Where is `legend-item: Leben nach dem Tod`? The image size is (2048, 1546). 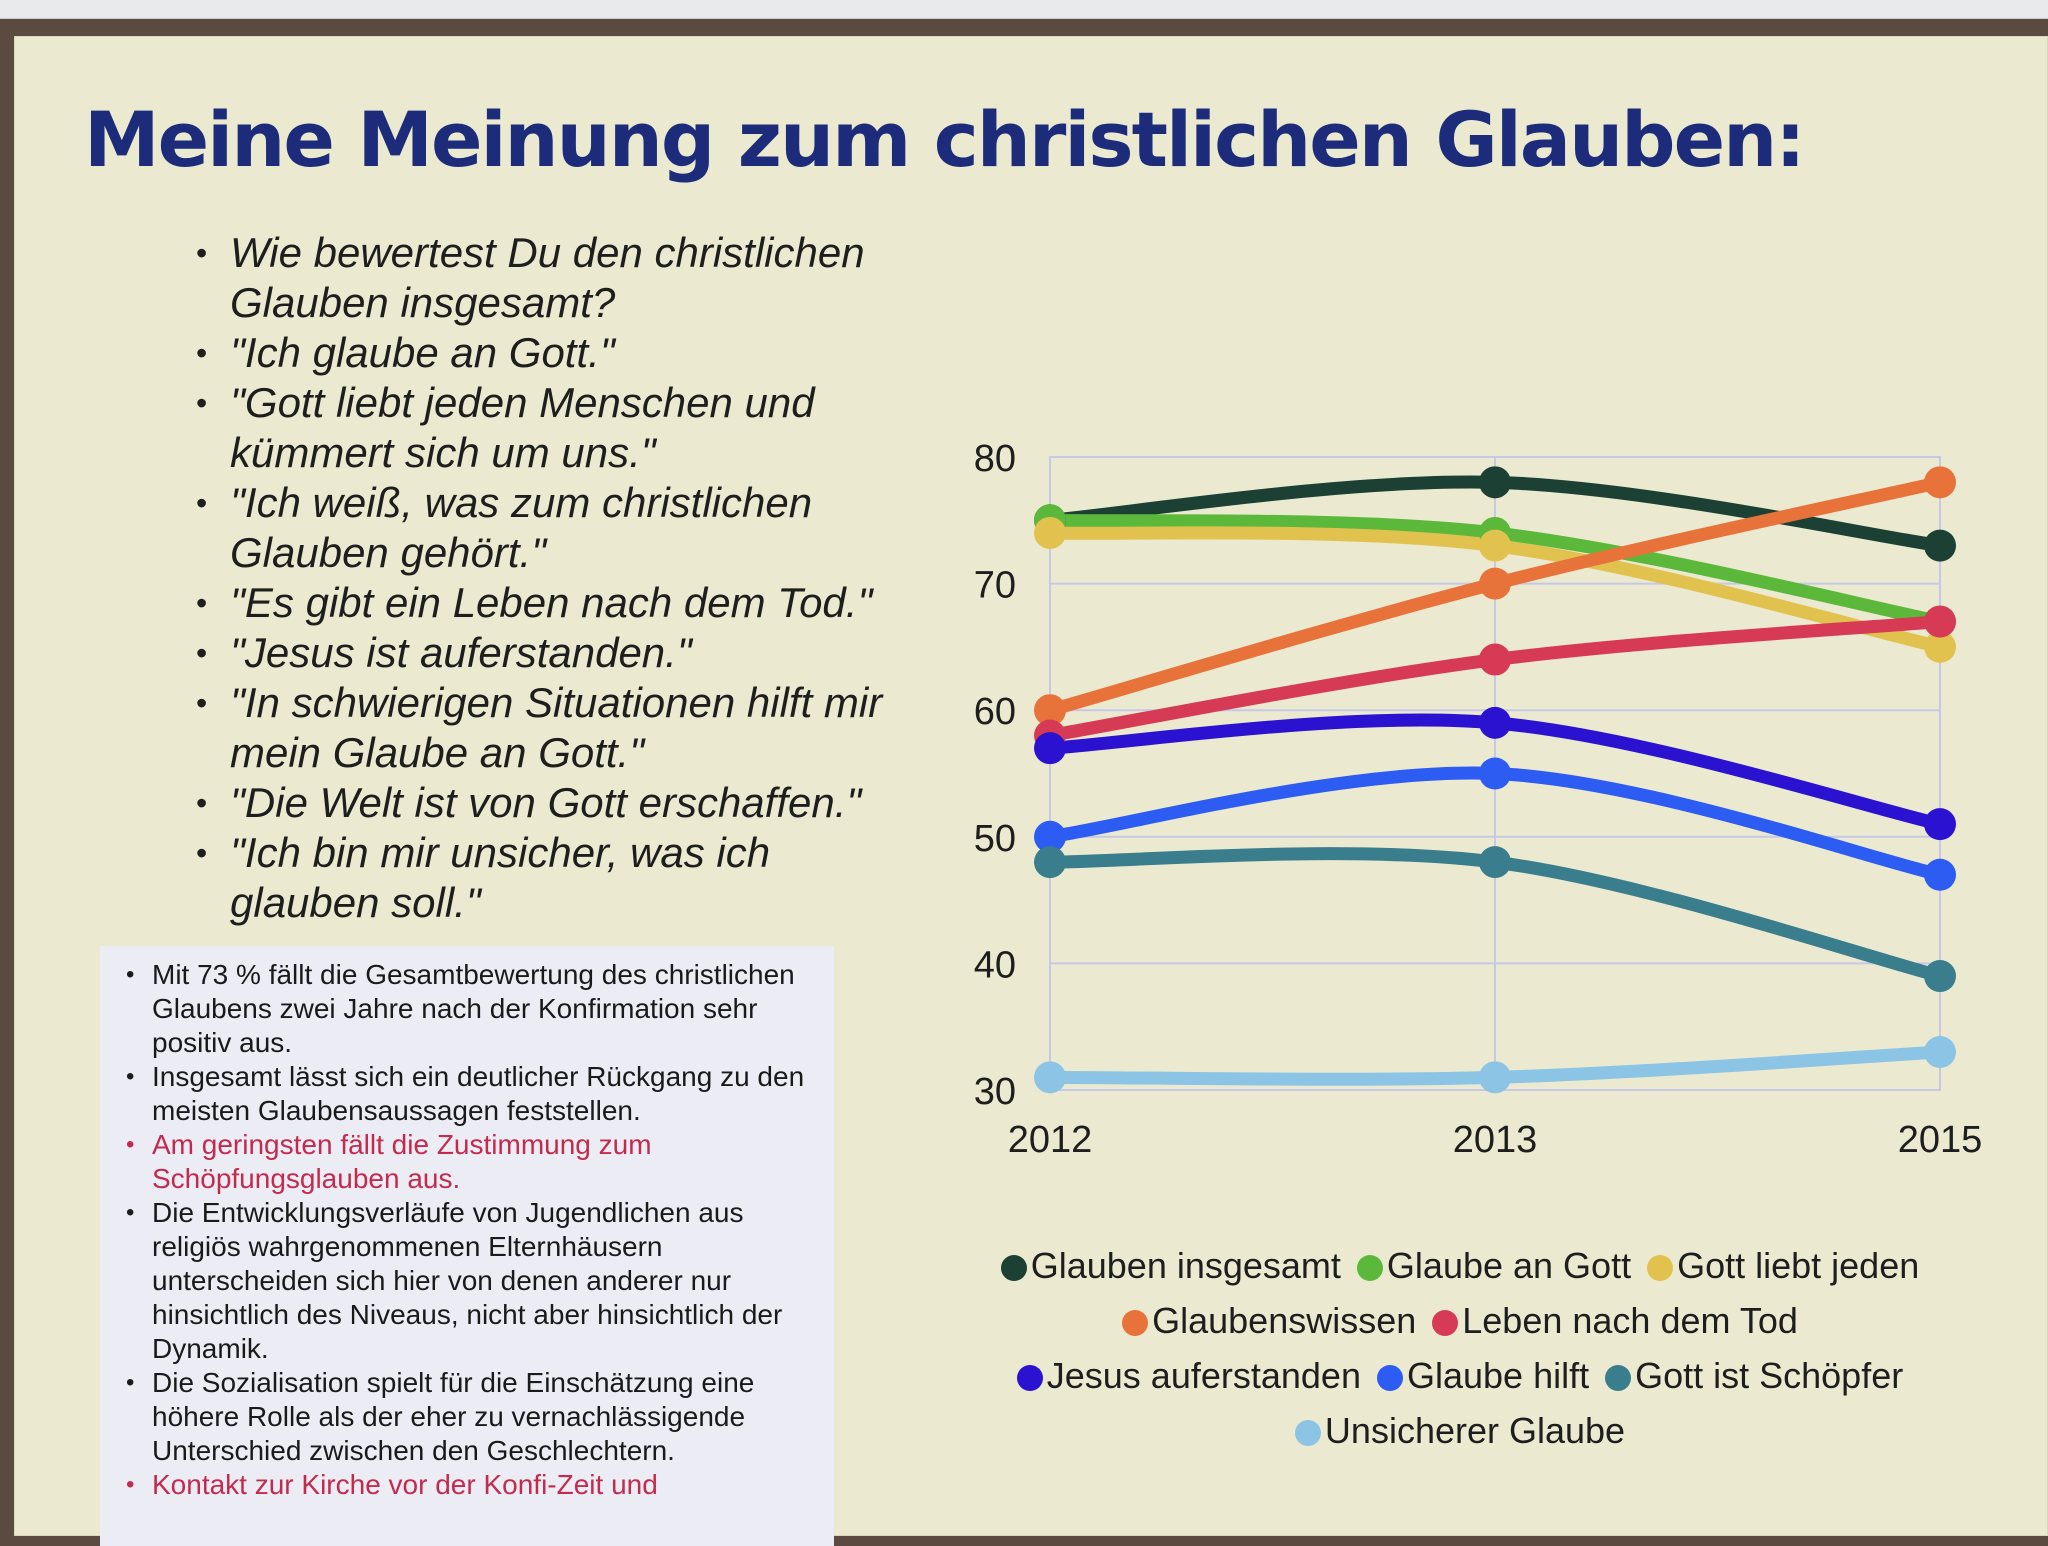
legend-item: Leben nach dem Tod is located at coordinates (1615, 1320).